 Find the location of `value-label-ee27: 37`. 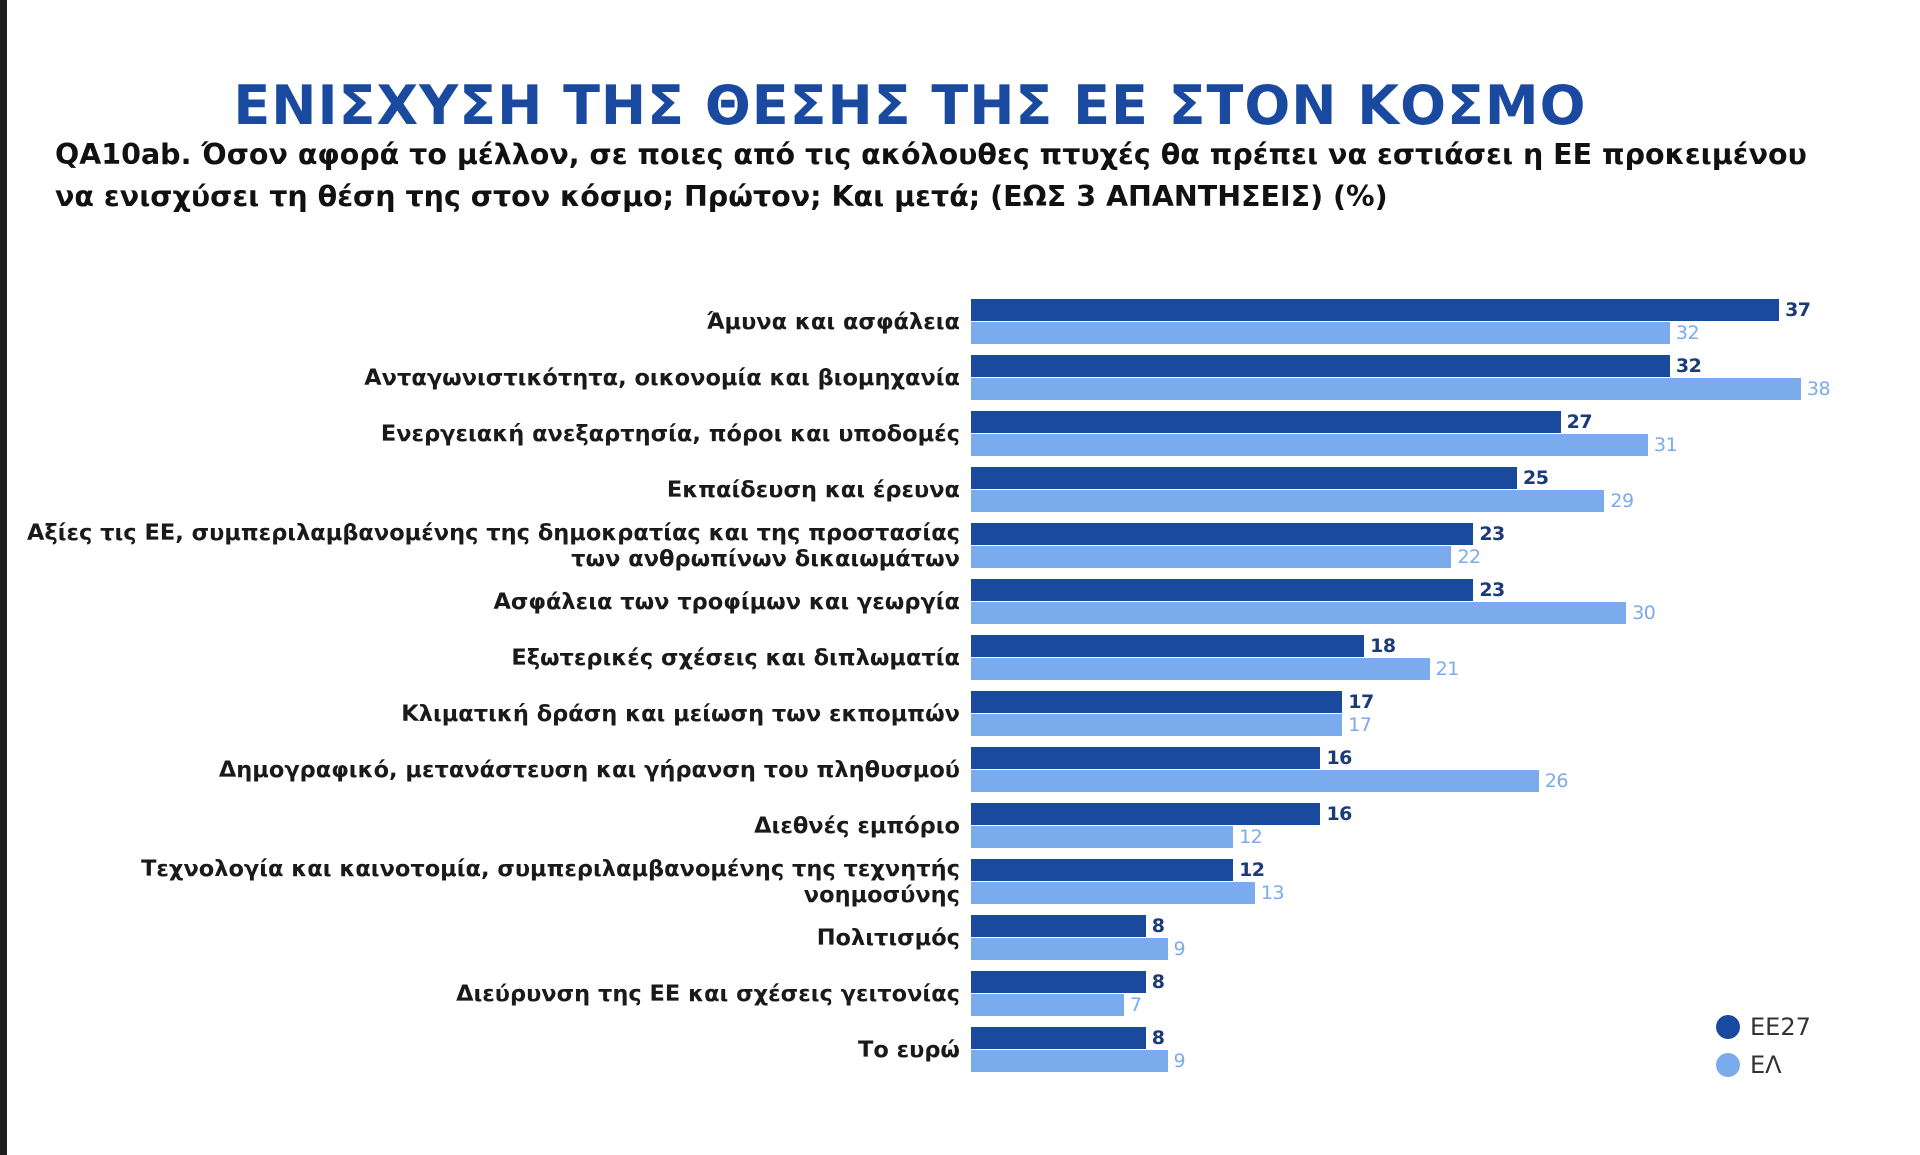

value-label-ee27: 37 is located at coordinates (1798, 310).